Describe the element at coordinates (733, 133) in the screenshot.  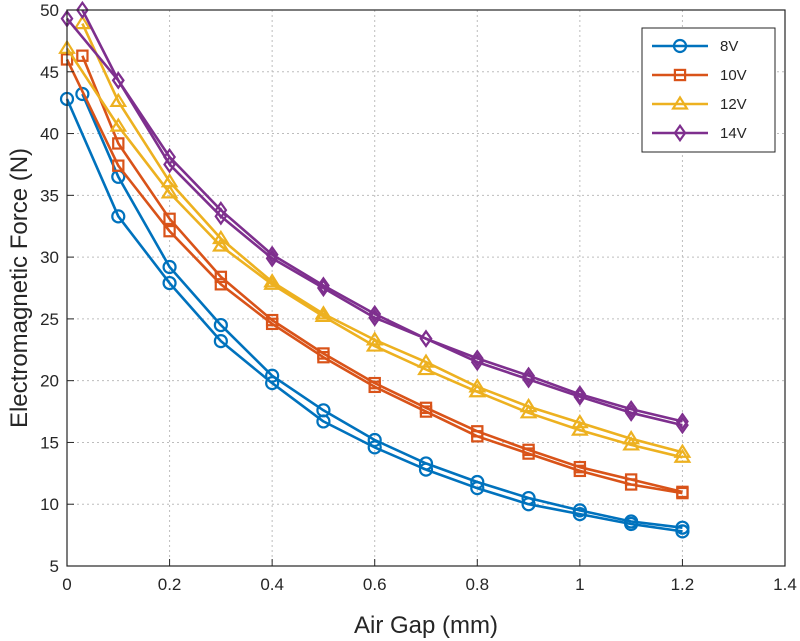
I see `legend-label: 14V` at that location.